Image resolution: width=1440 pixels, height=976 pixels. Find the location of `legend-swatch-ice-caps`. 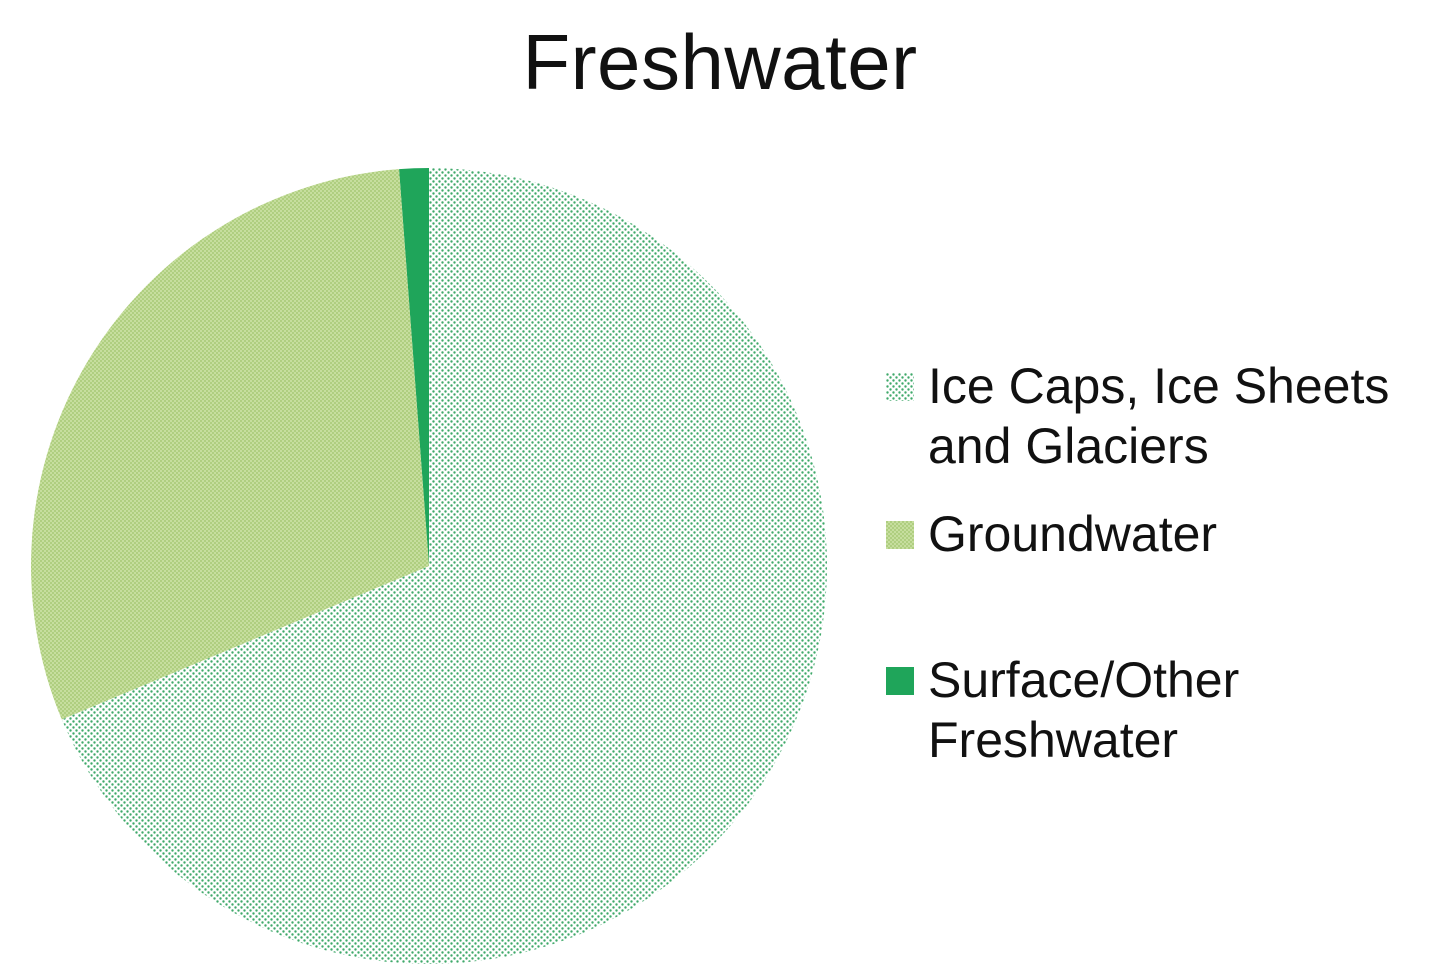

legend-swatch-ice-caps is located at coordinates (900, 387).